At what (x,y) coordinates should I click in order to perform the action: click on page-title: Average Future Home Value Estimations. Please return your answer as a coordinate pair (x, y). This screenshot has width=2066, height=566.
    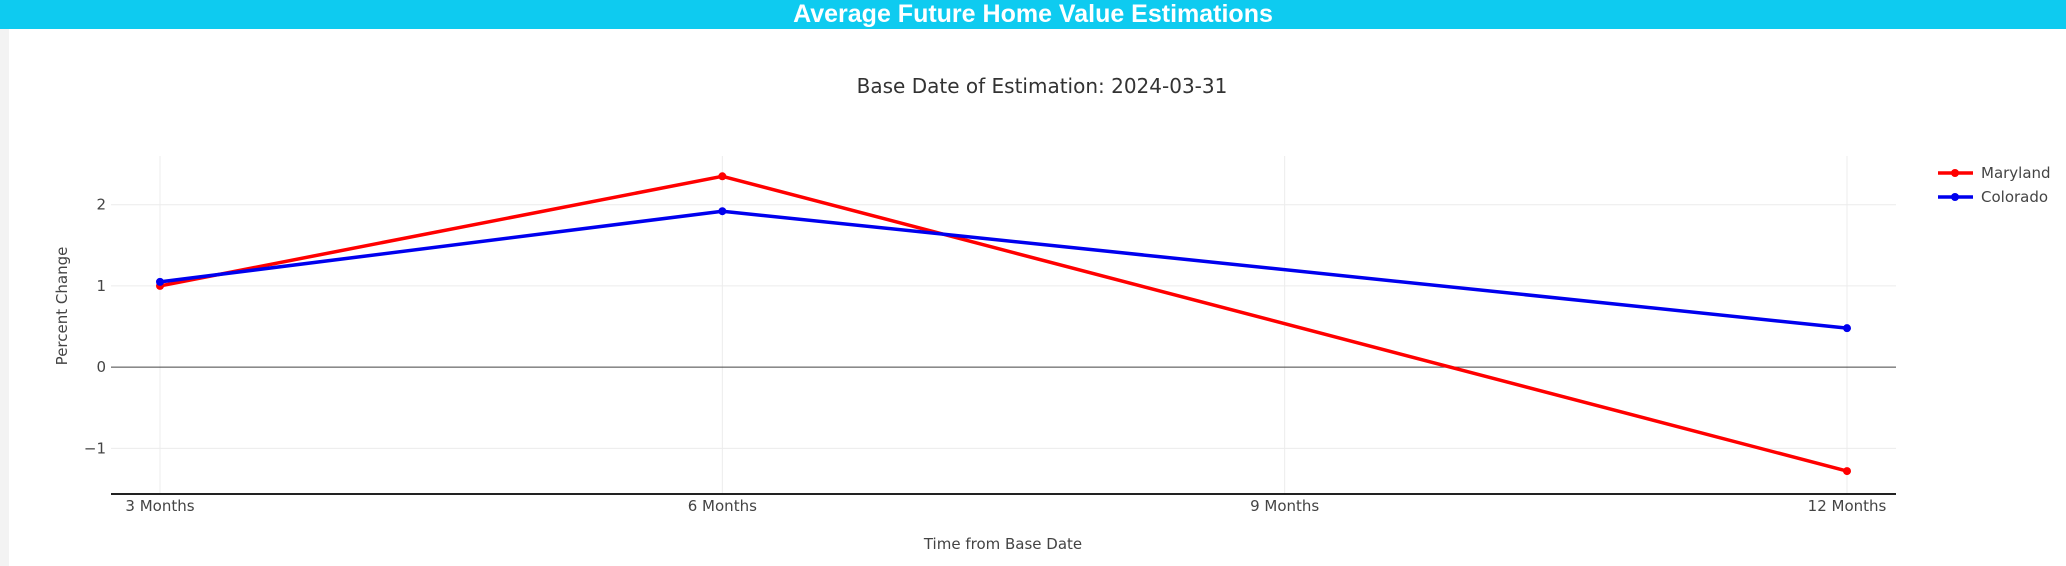
    Looking at the image, I should click on (1033, 14).